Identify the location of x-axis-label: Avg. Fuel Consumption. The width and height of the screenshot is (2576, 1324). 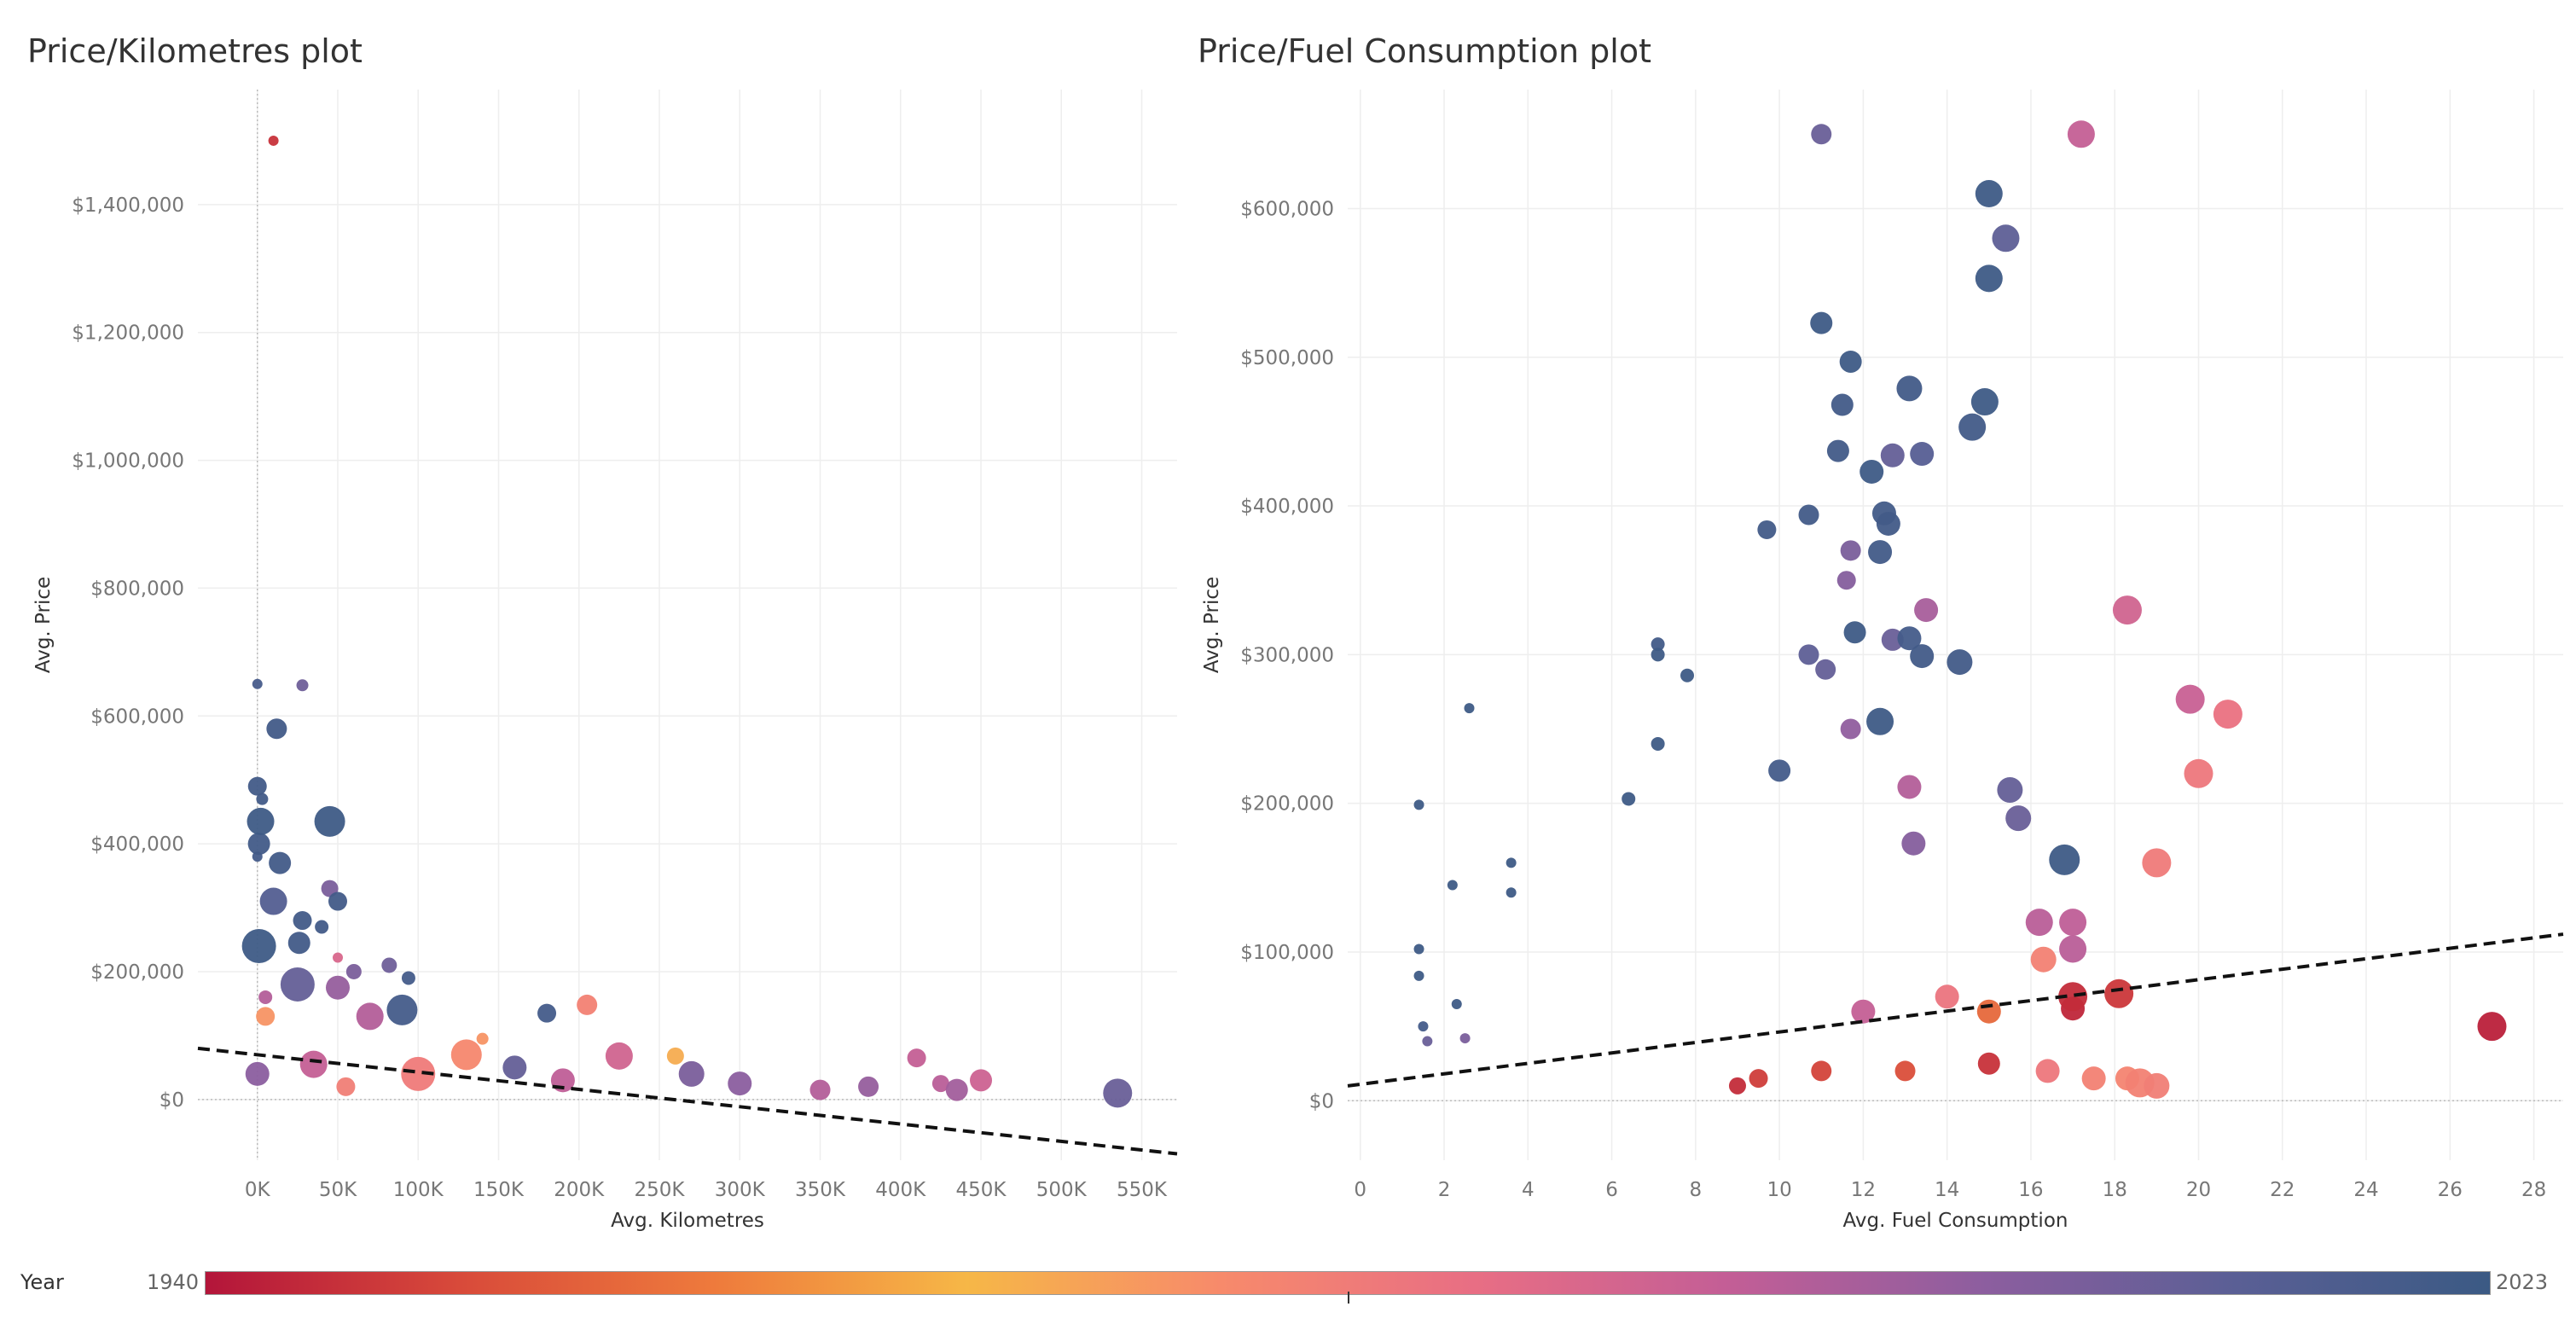
(1955, 1221).